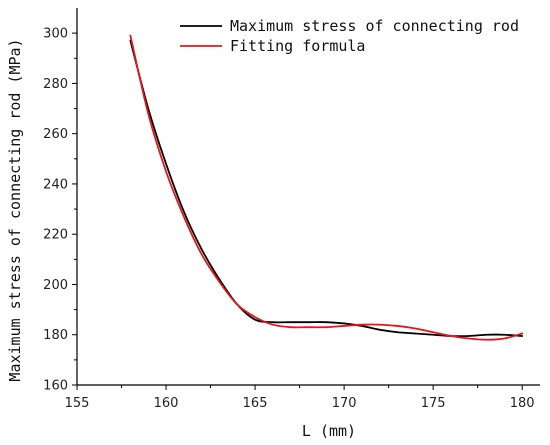 This screenshot has width=550, height=445. Describe the element at coordinates (433, 403) in the screenshot. I see `x-tick-label: 175` at that location.